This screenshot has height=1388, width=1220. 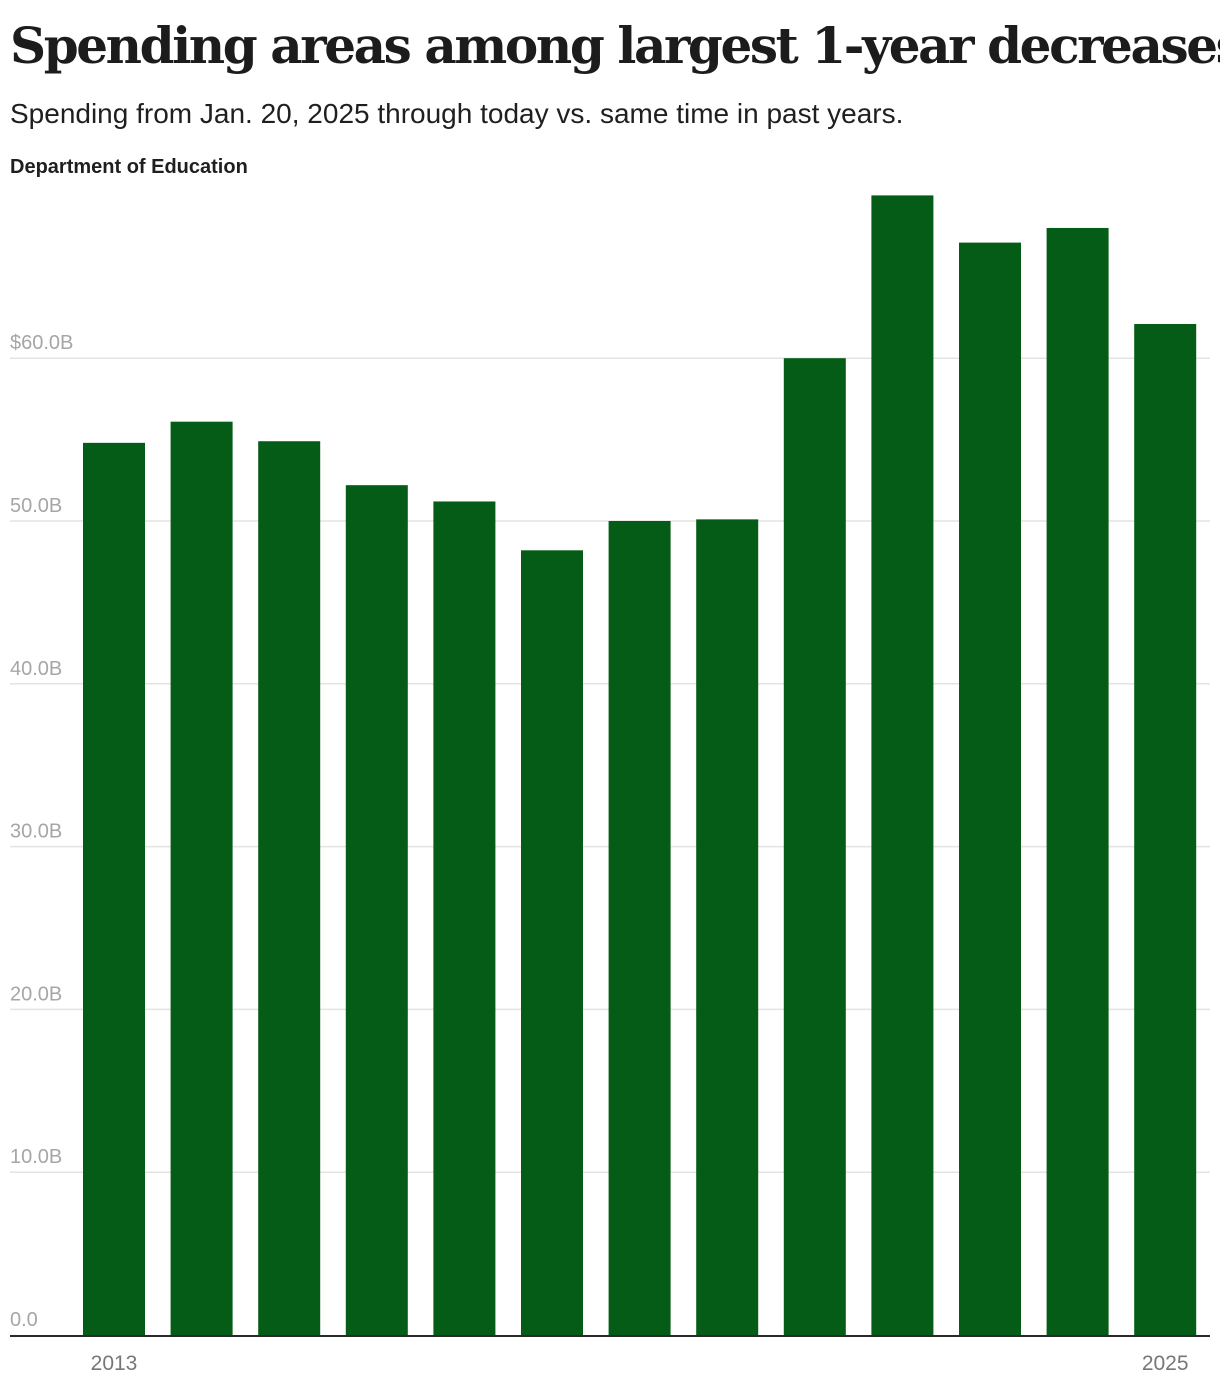 I want to click on bar-2016, so click(x=376, y=910).